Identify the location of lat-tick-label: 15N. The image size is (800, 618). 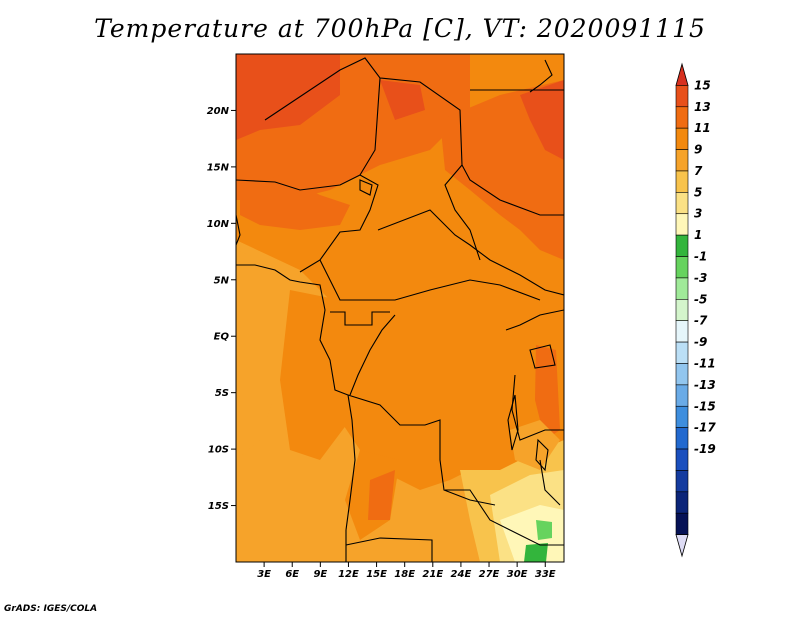
(218, 167).